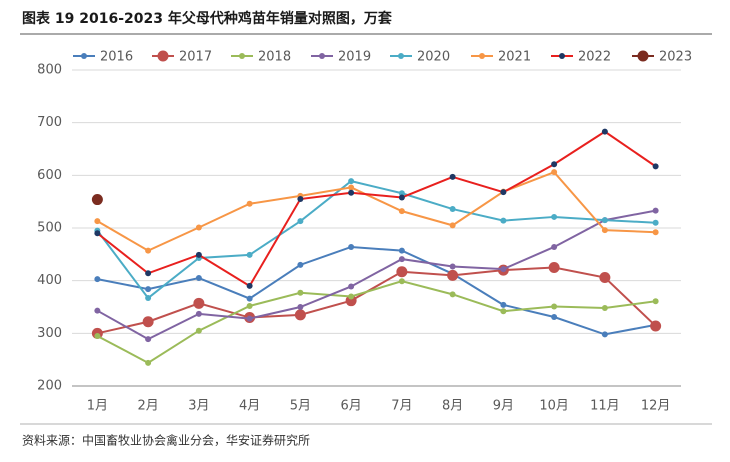 Image resolution: width=730 pixels, height=462 pixels. What do you see at coordinates (49, 70) in the screenshot?
I see `y-tick-label: 800` at bounding box center [49, 70].